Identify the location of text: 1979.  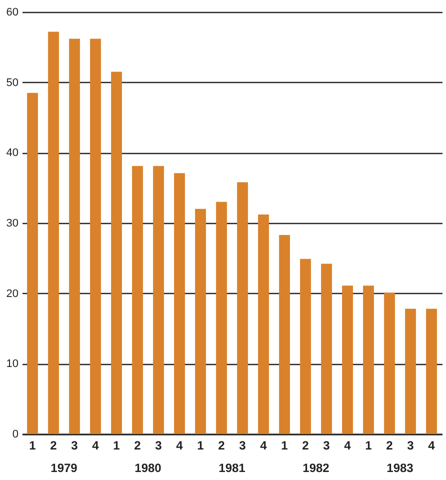
(64, 468).